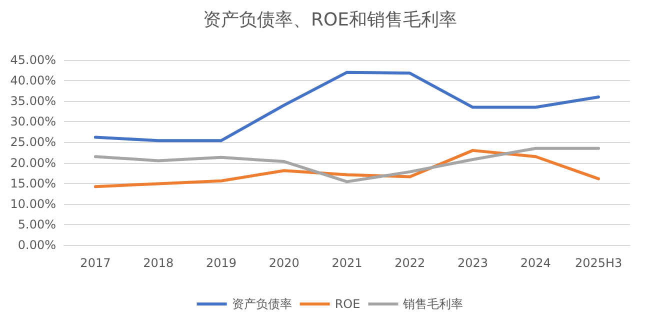 This screenshot has width=660, height=321. Describe the element at coordinates (347, 304) in the screenshot. I see `legend-label: ROE` at that location.